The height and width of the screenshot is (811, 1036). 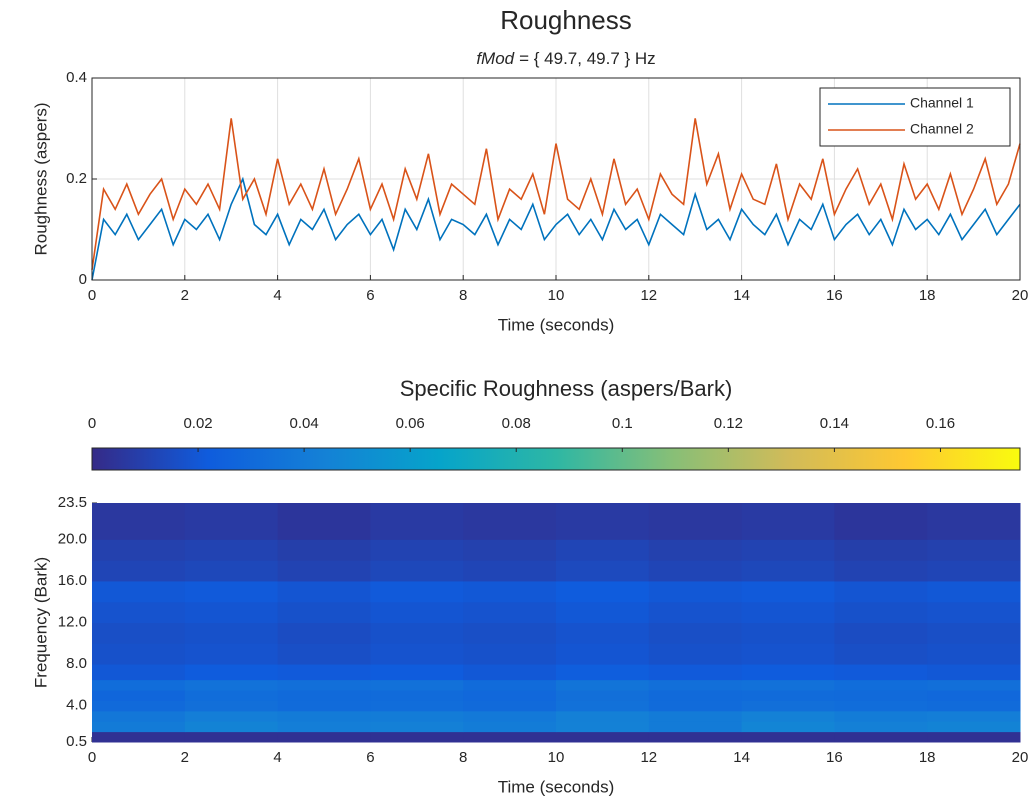 What do you see at coordinates (728, 423) in the screenshot?
I see `colorbar-tick-label: 0.12` at bounding box center [728, 423].